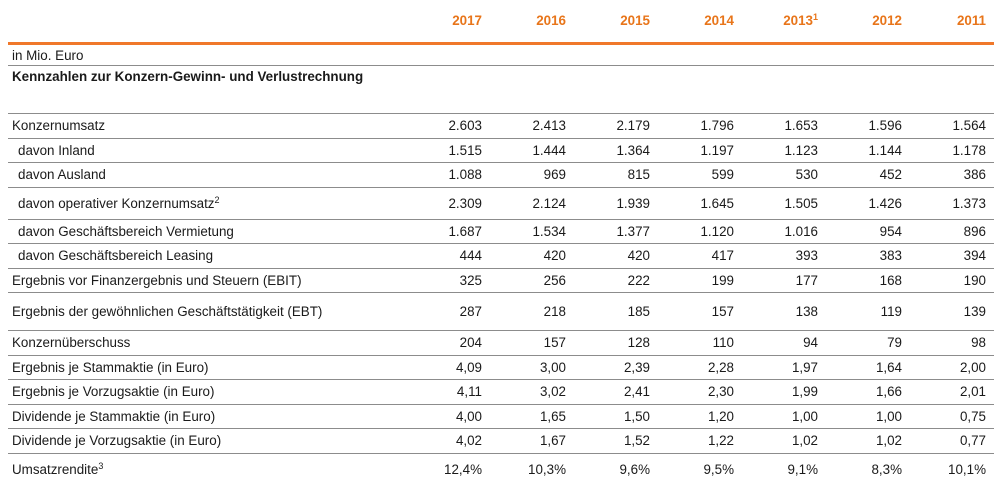  What do you see at coordinates (501, 54) in the screenshot?
I see `unit-row: in Mio. Euro` at bounding box center [501, 54].